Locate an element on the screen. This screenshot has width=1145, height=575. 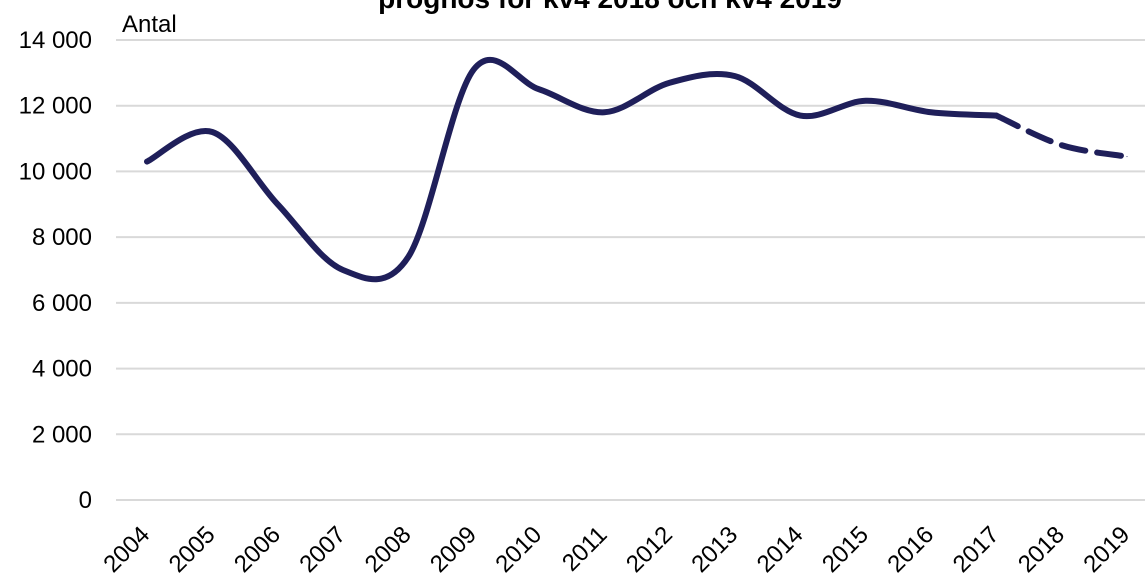
series-line-forecast is located at coordinates (1061, 136).